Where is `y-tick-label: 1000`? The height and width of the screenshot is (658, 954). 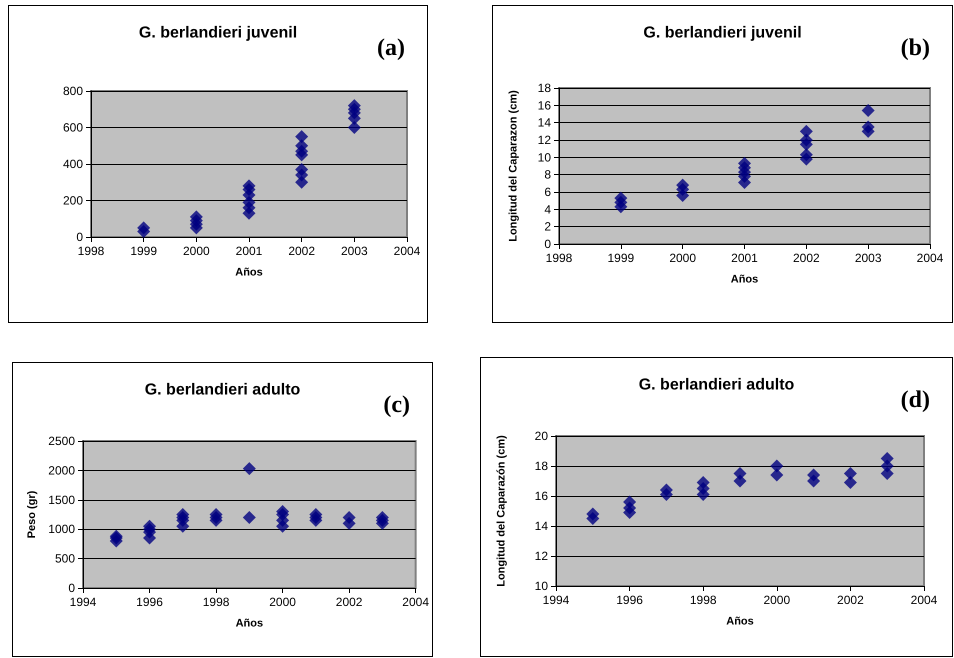 y-tick-label: 1000 is located at coordinates (62, 529).